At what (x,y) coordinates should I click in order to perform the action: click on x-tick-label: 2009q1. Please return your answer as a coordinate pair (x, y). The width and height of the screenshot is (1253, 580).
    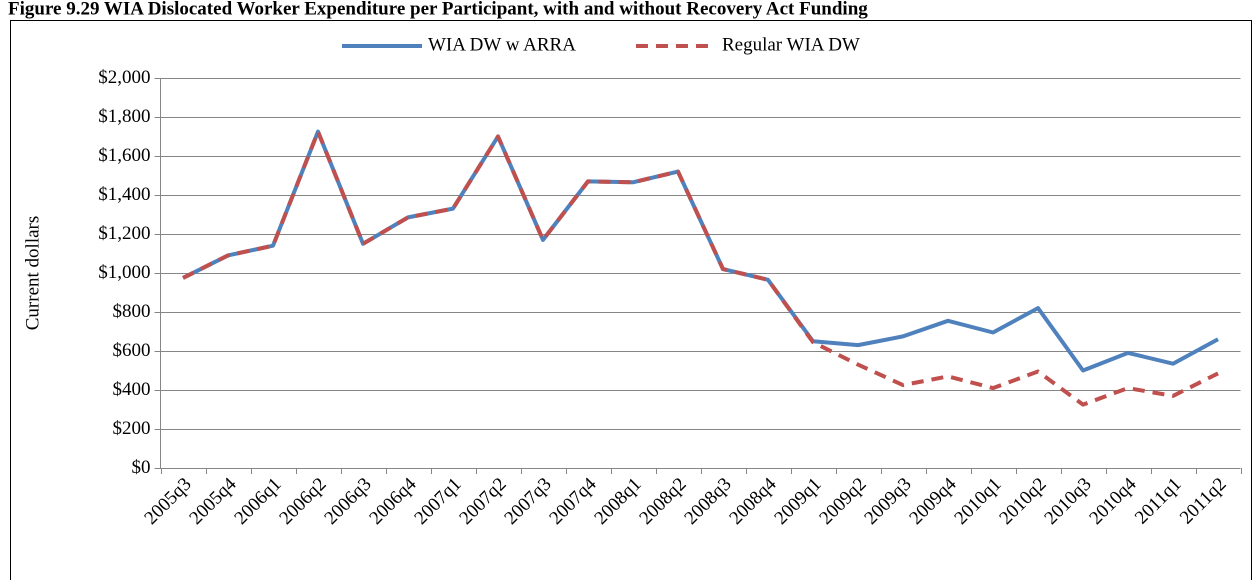
    Looking at the image, I should click on (797, 501).